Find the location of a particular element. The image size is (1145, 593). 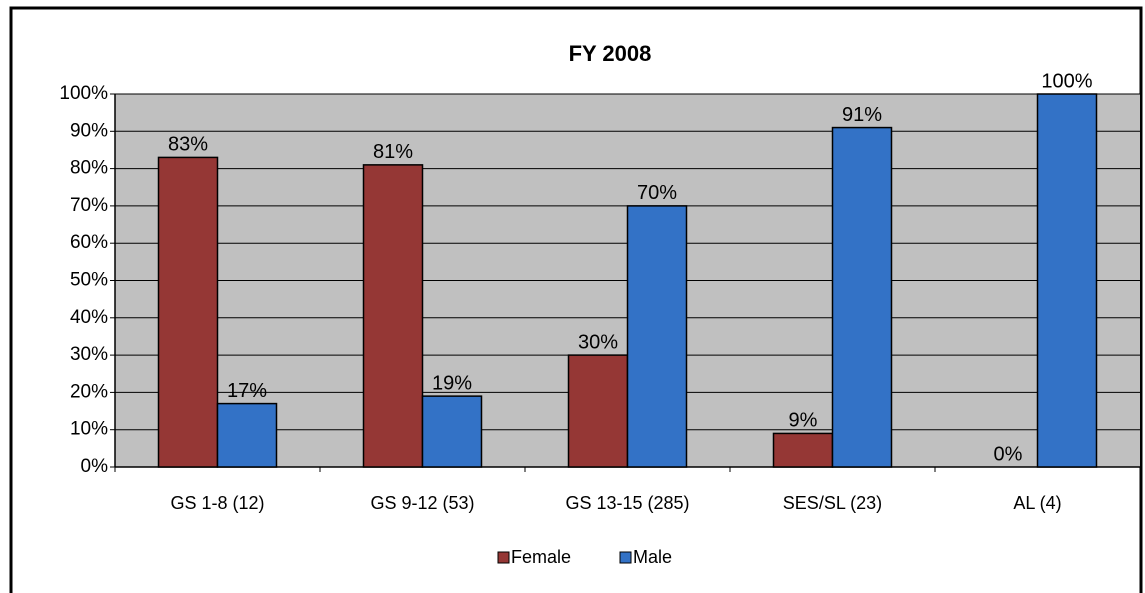

data-label: 9% is located at coordinates (803, 421).